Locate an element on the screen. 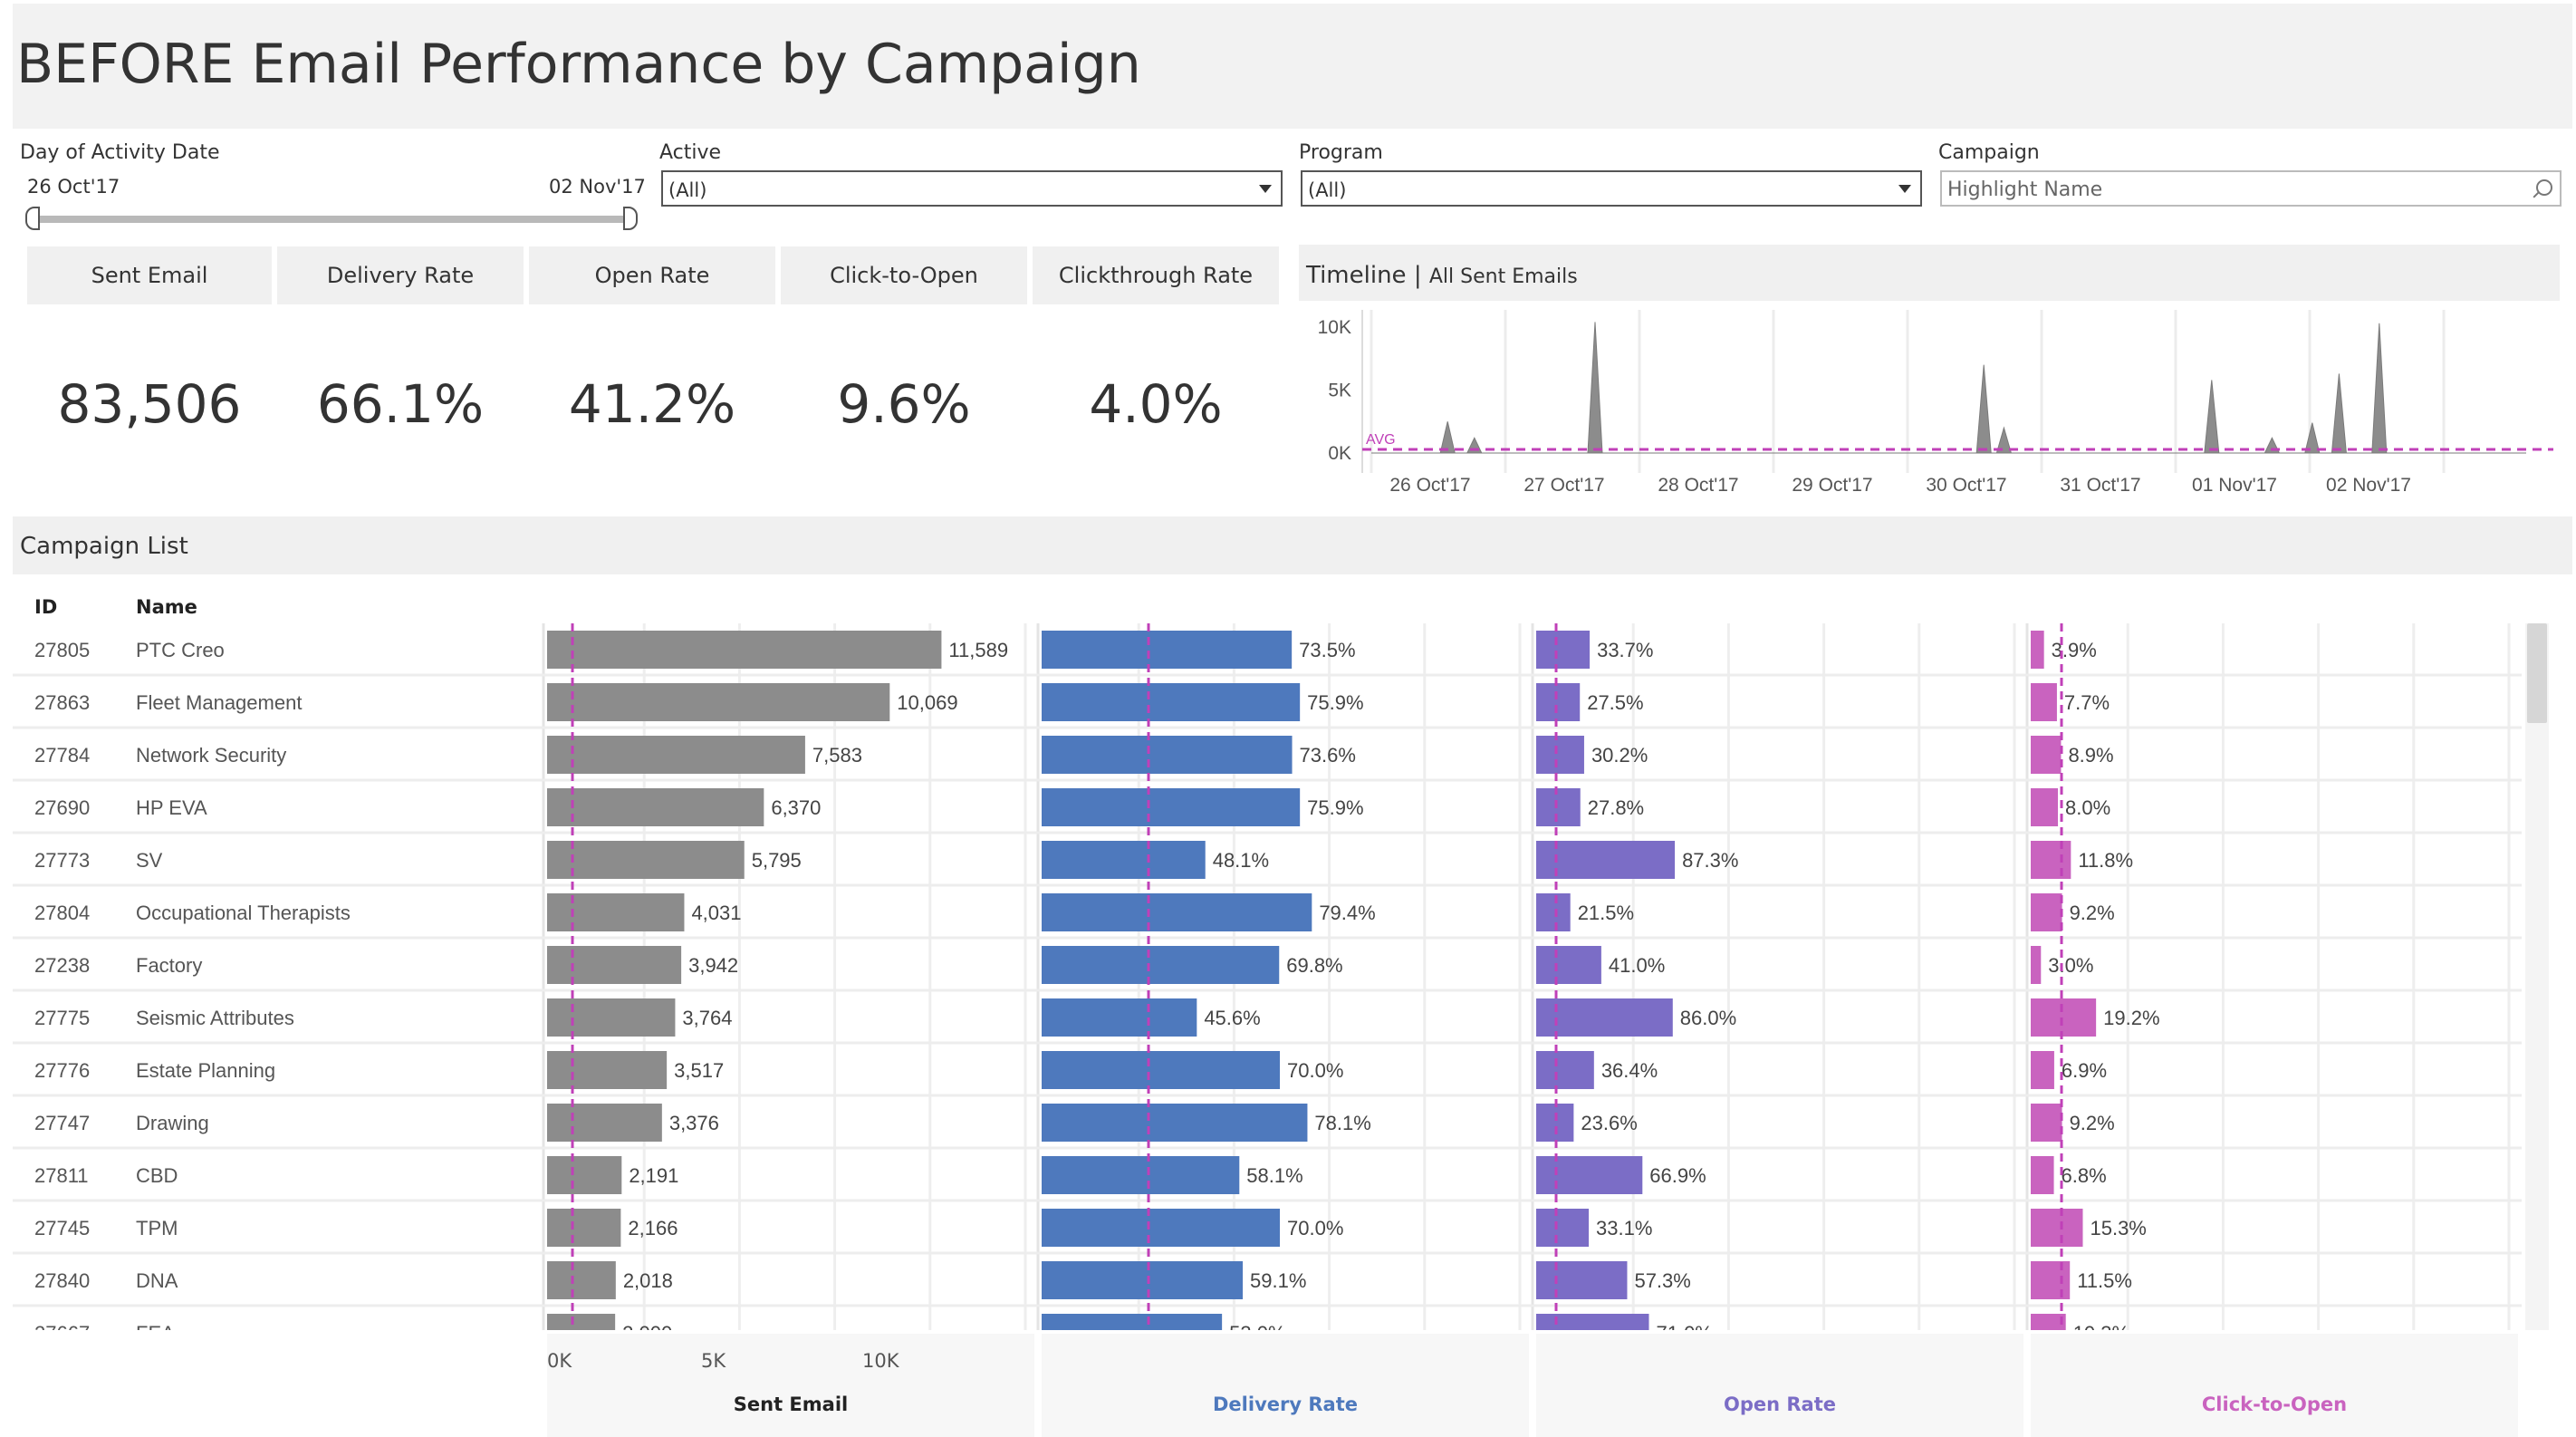 The width and height of the screenshot is (2576, 1437). campaign-id: 27776 is located at coordinates (62, 1070).